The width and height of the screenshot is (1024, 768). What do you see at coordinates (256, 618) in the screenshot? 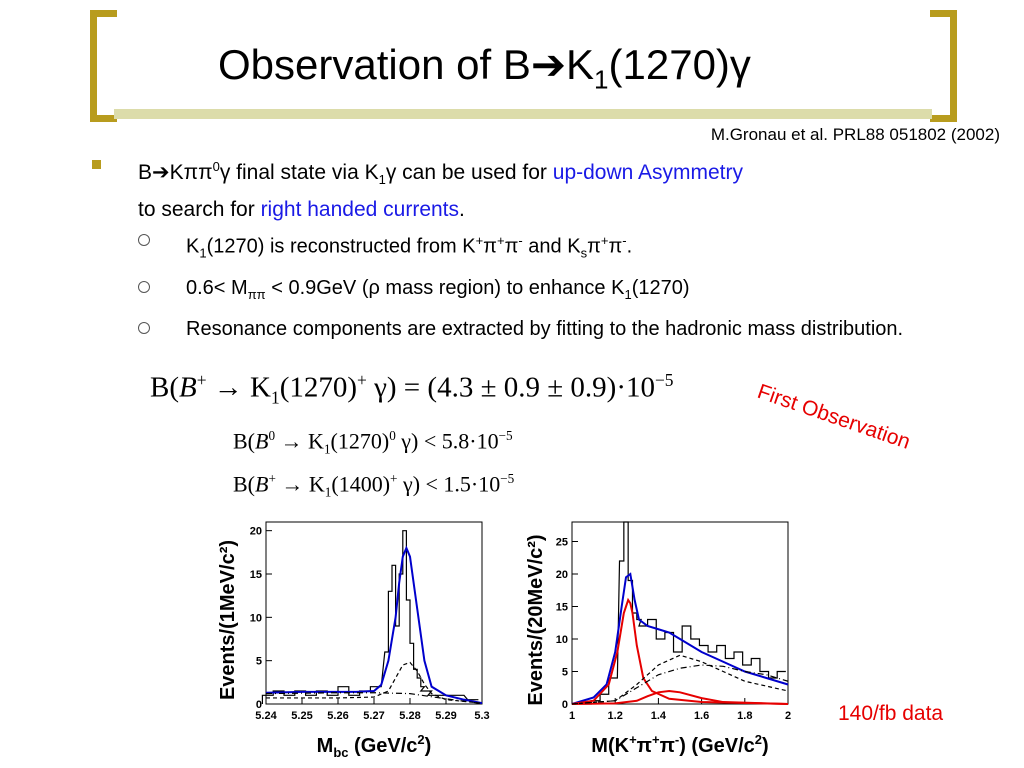
I see `plot1-ytick-label: 10` at bounding box center [256, 618].